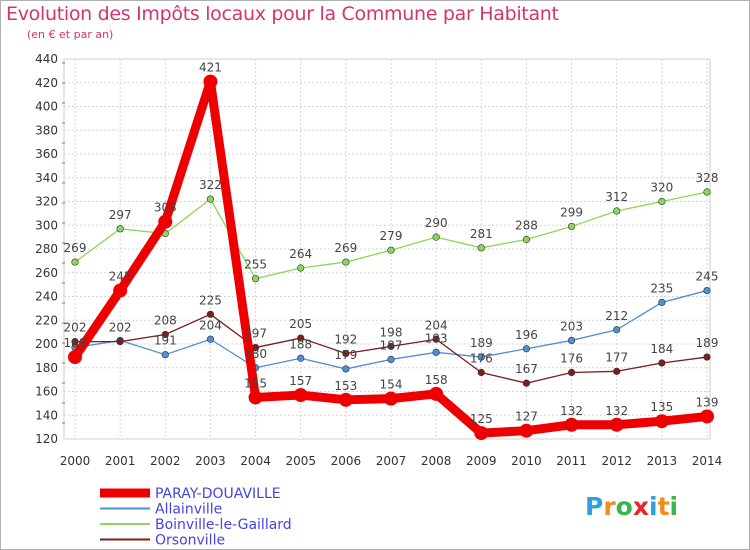  I want to click on x-tick-label: 2003, so click(210, 461).